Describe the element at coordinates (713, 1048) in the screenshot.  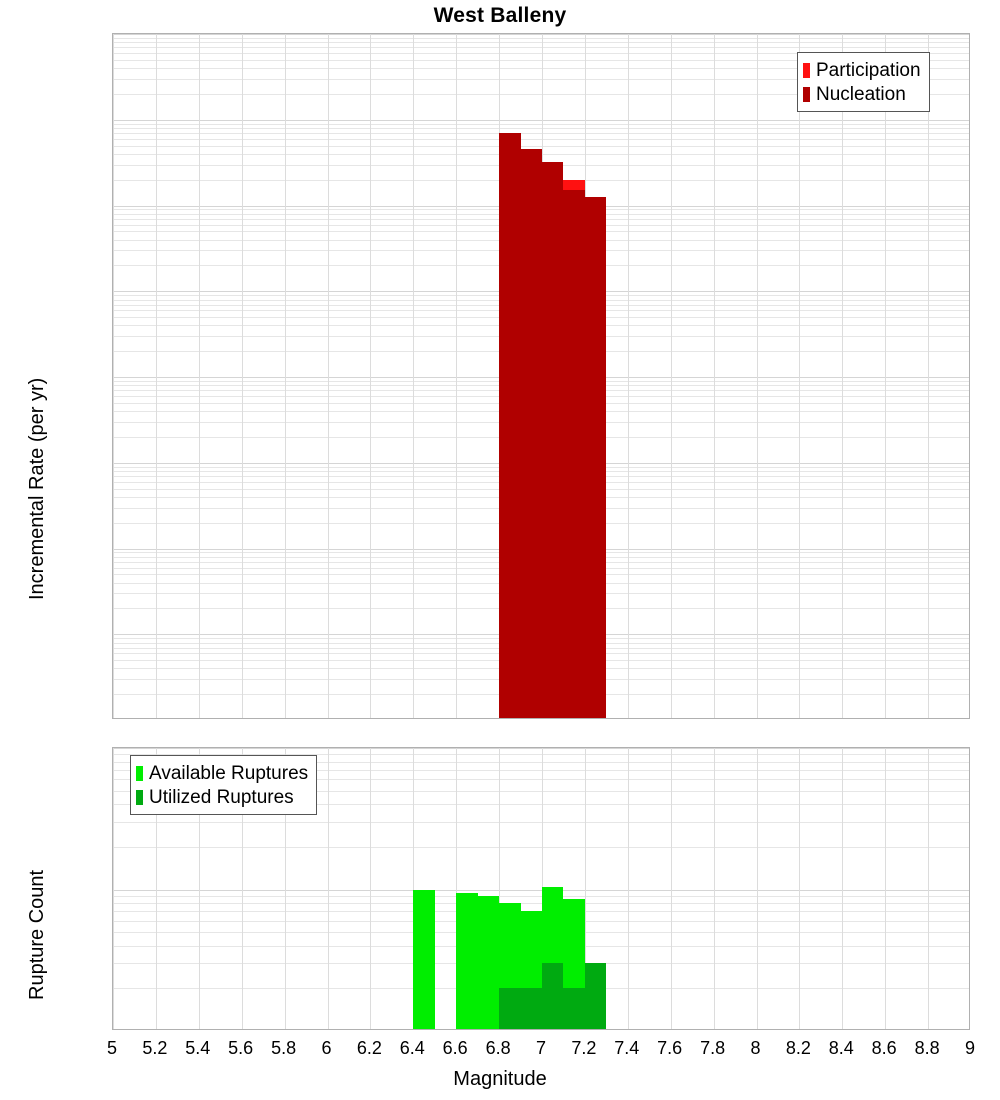
I see `x-tick-label: 7.8` at that location.